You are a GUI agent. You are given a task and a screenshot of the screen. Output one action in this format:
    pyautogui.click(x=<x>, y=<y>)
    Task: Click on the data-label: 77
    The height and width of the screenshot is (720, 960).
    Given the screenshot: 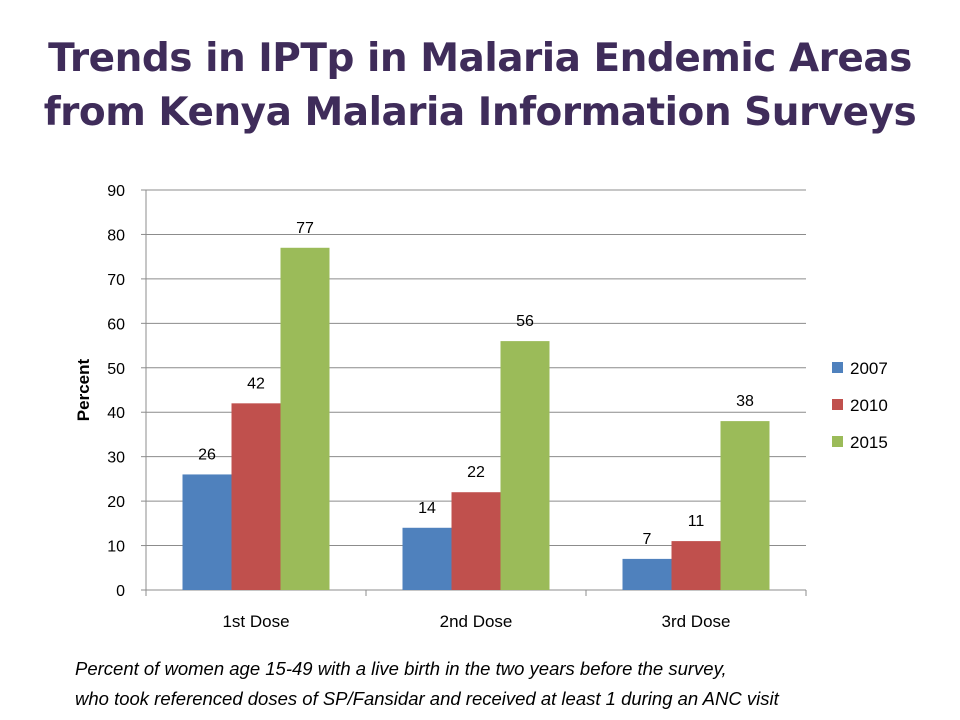 What is the action you would take?
    pyautogui.click(x=305, y=228)
    